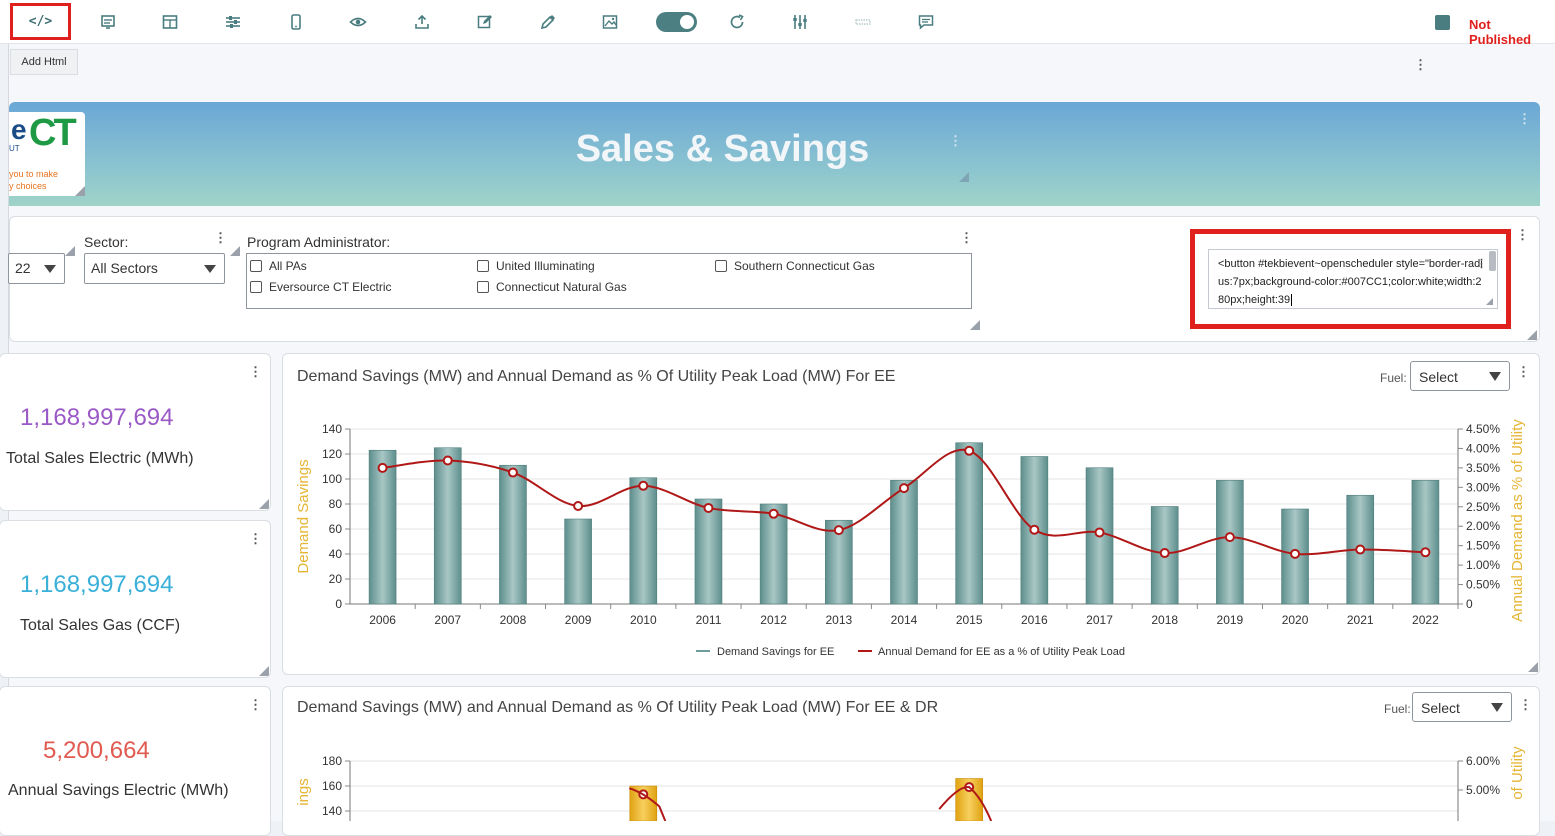 This screenshot has height=836, width=1555. What do you see at coordinates (722, 149) in the screenshot?
I see `page-title: Sales & Savings` at bounding box center [722, 149].